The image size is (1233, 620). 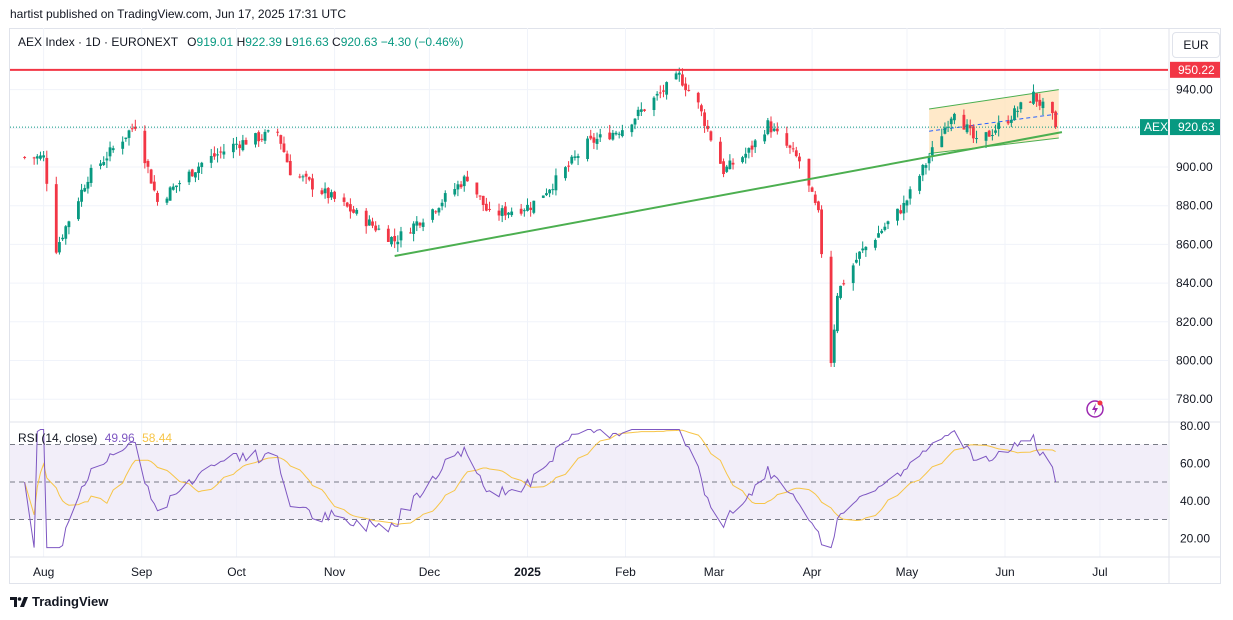 What do you see at coordinates (994, 99) in the screenshot?
I see `channel-upper-line` at bounding box center [994, 99].